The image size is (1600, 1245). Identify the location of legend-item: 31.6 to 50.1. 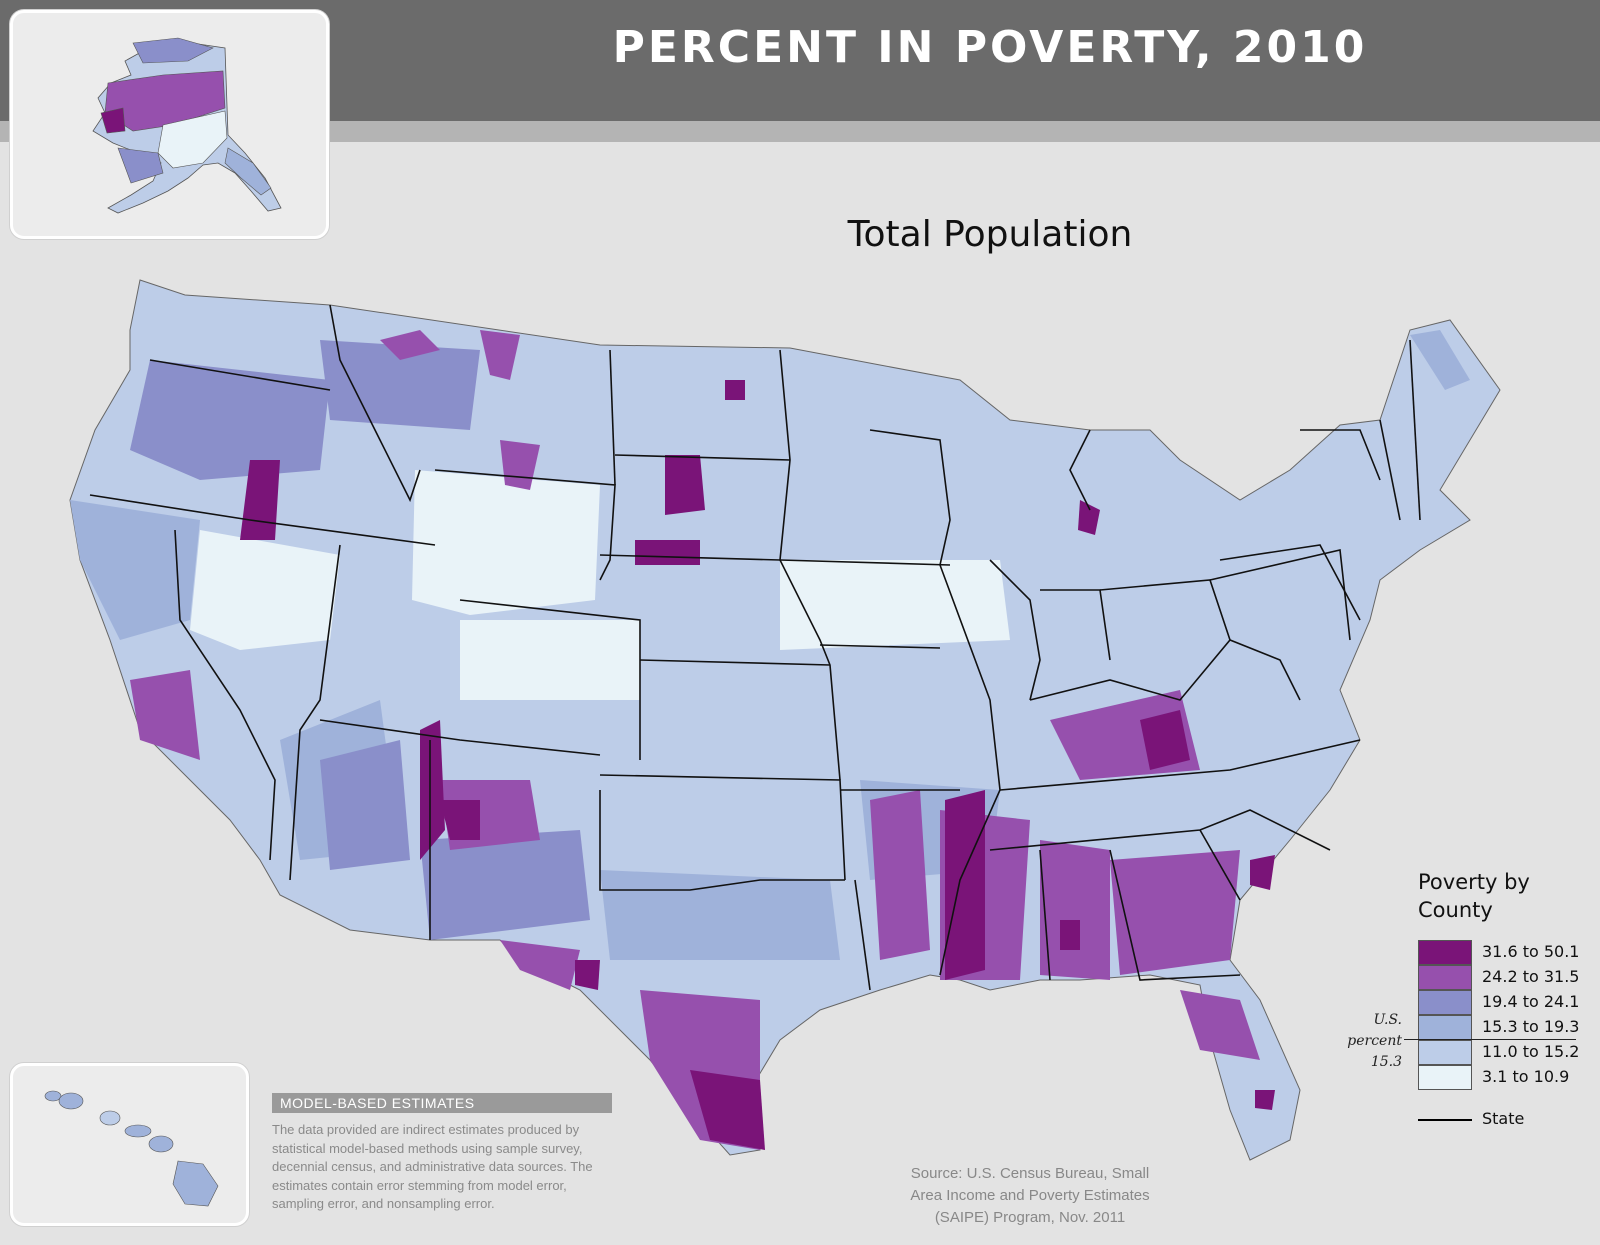
(1508, 952).